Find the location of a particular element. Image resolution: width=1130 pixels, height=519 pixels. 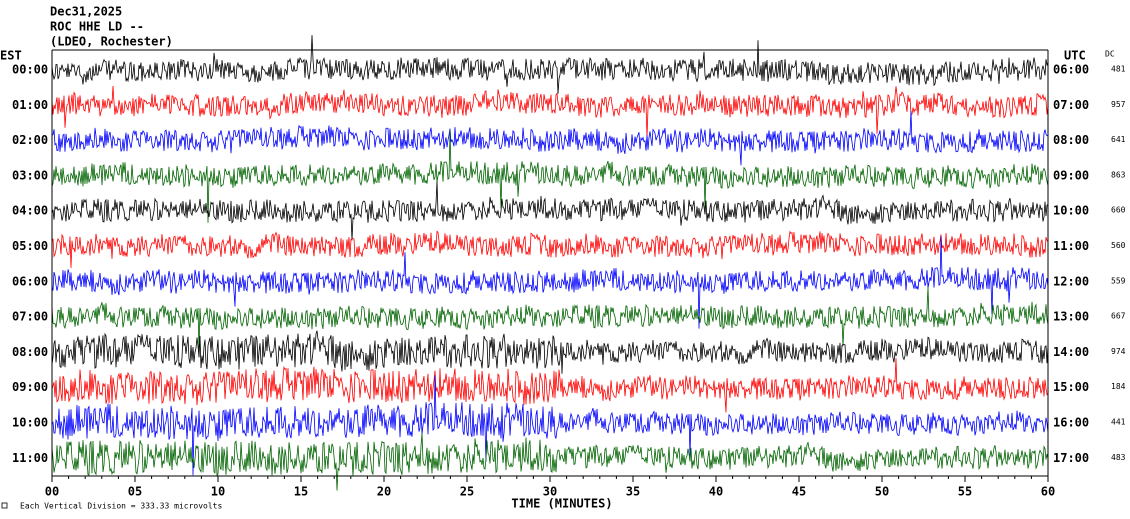

utc-hour-label: 07:00 is located at coordinates (1071, 105).